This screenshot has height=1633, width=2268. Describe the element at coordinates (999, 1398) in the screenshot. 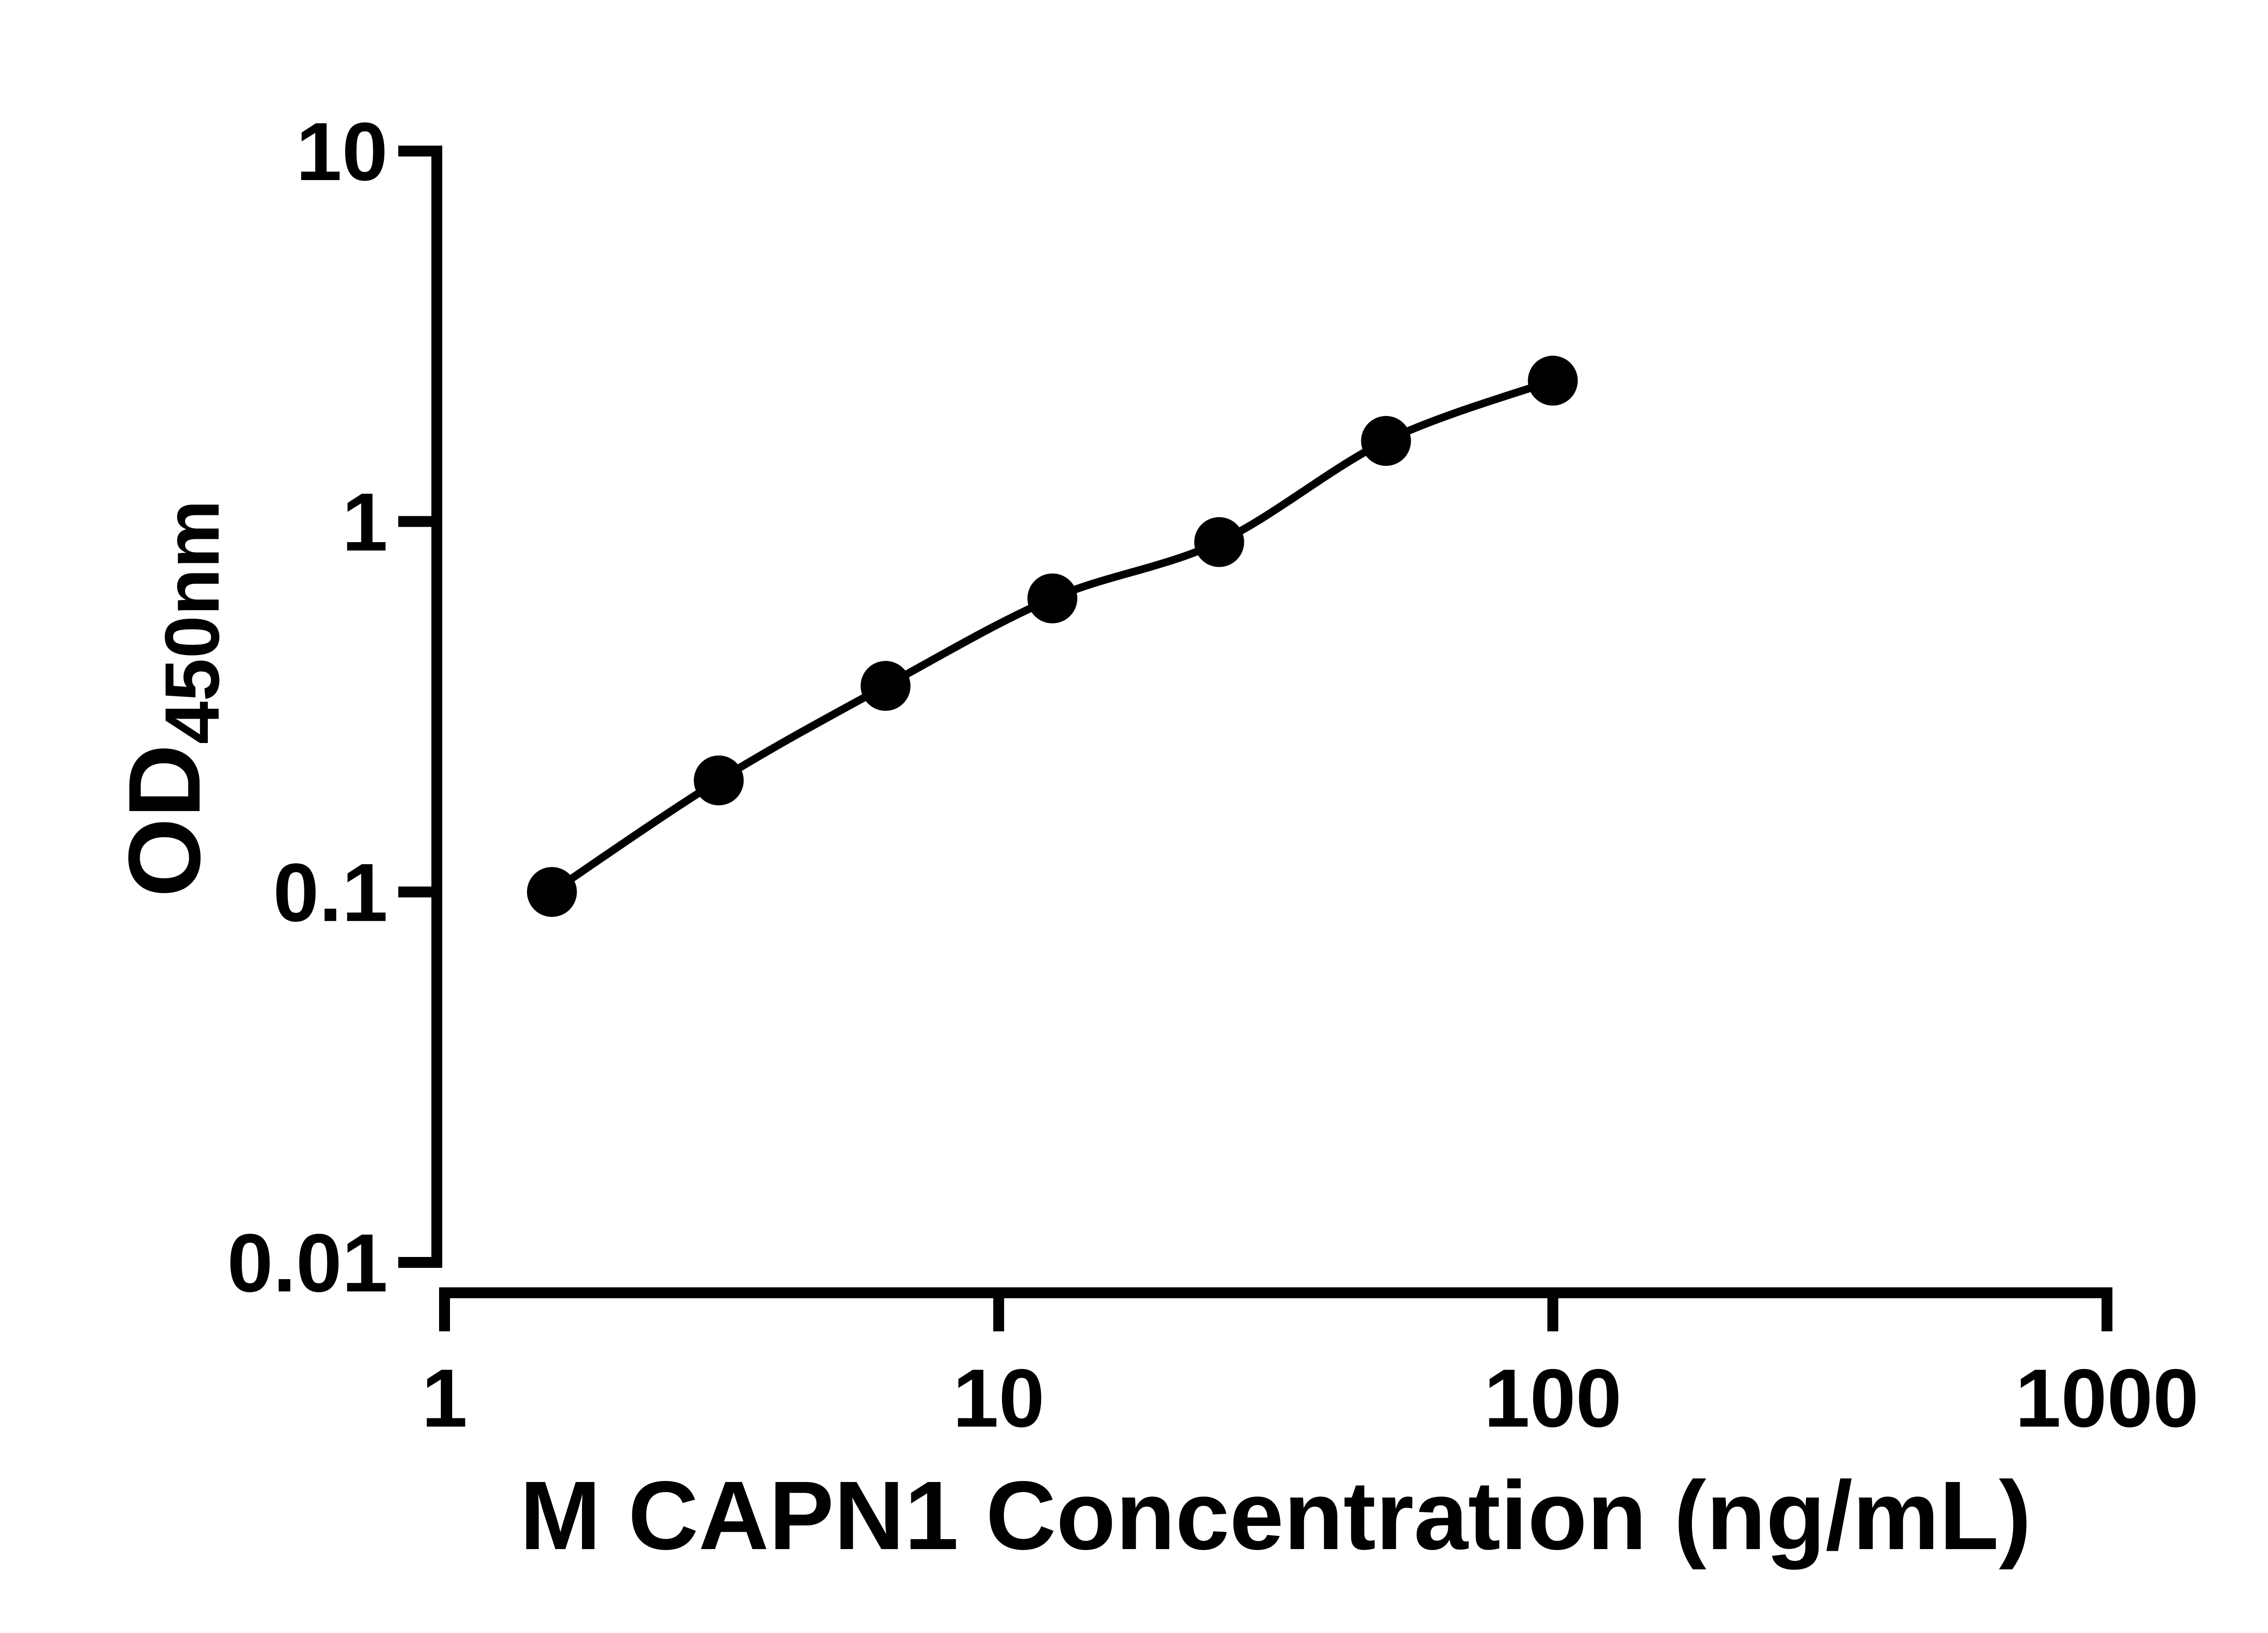

I see `x-tick-label: 10` at that location.